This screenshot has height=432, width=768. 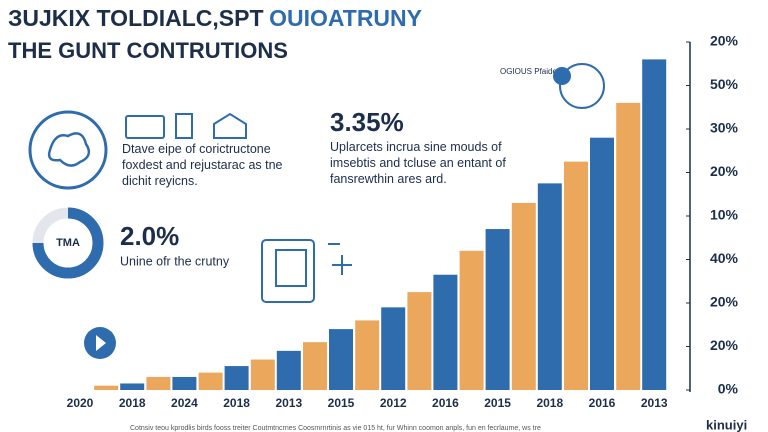 I want to click on block1-line: Dtave eipe of corictructone, so click(x=196, y=149).